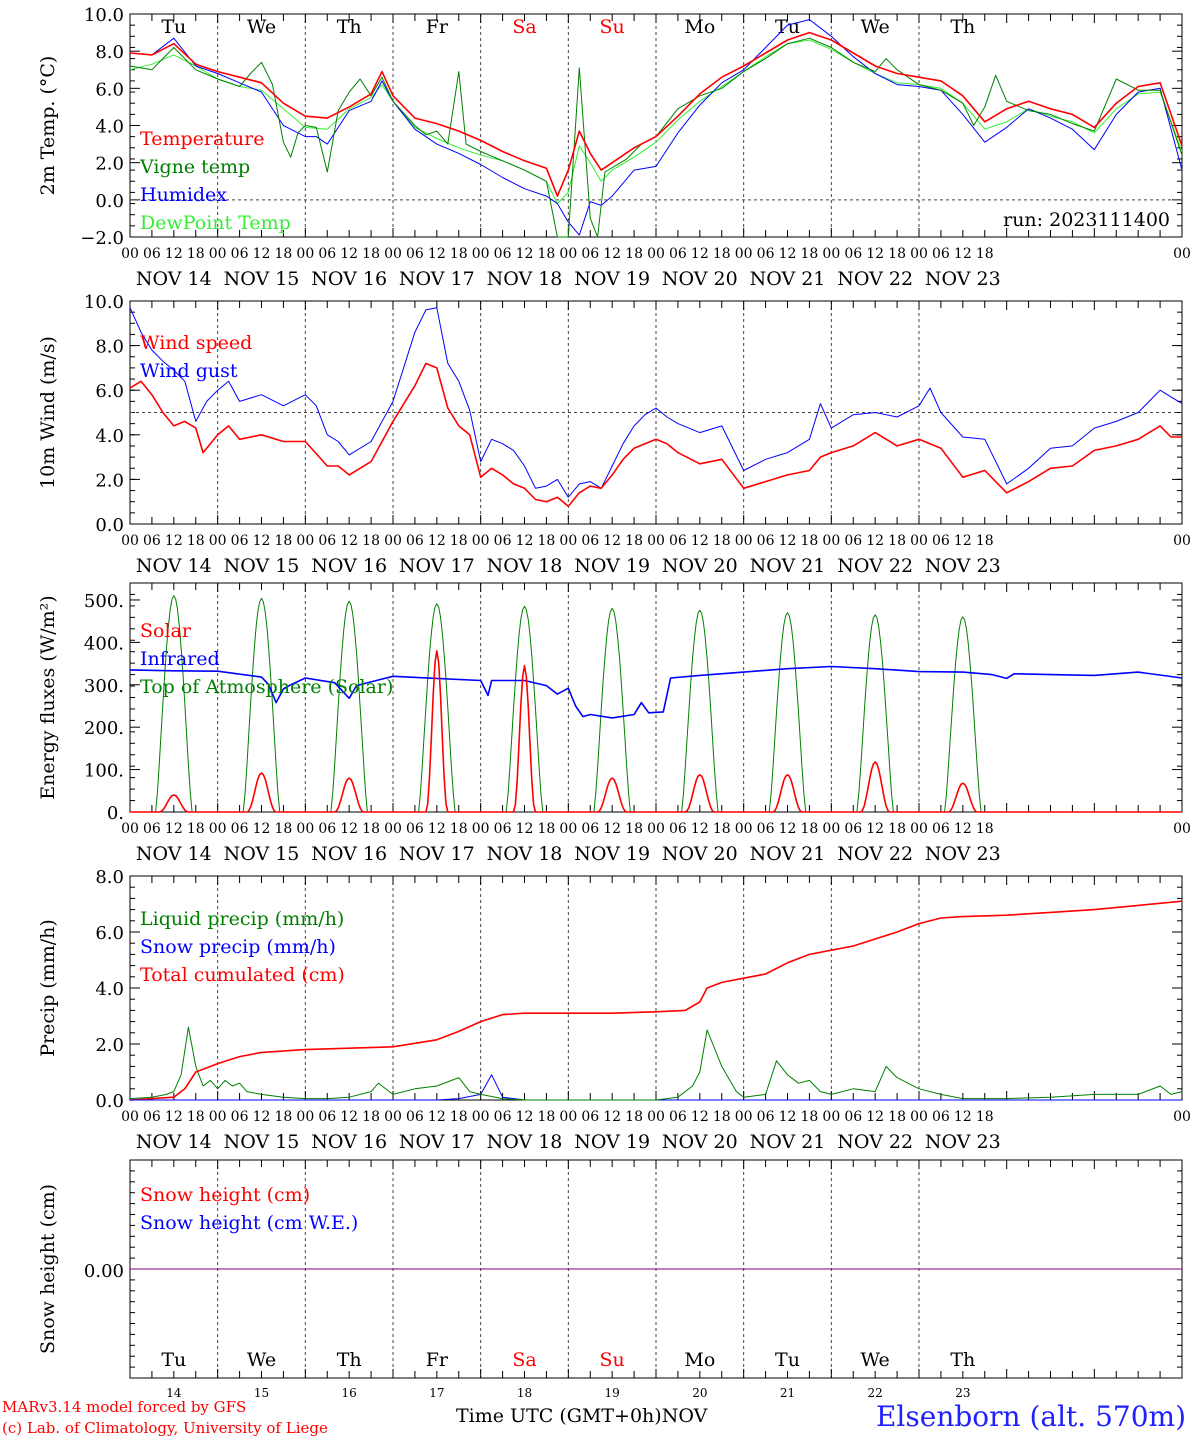 The height and width of the screenshot is (1440, 1194). What do you see at coordinates (115, 813) in the screenshot?
I see `y-tick-label: 0.` at bounding box center [115, 813].